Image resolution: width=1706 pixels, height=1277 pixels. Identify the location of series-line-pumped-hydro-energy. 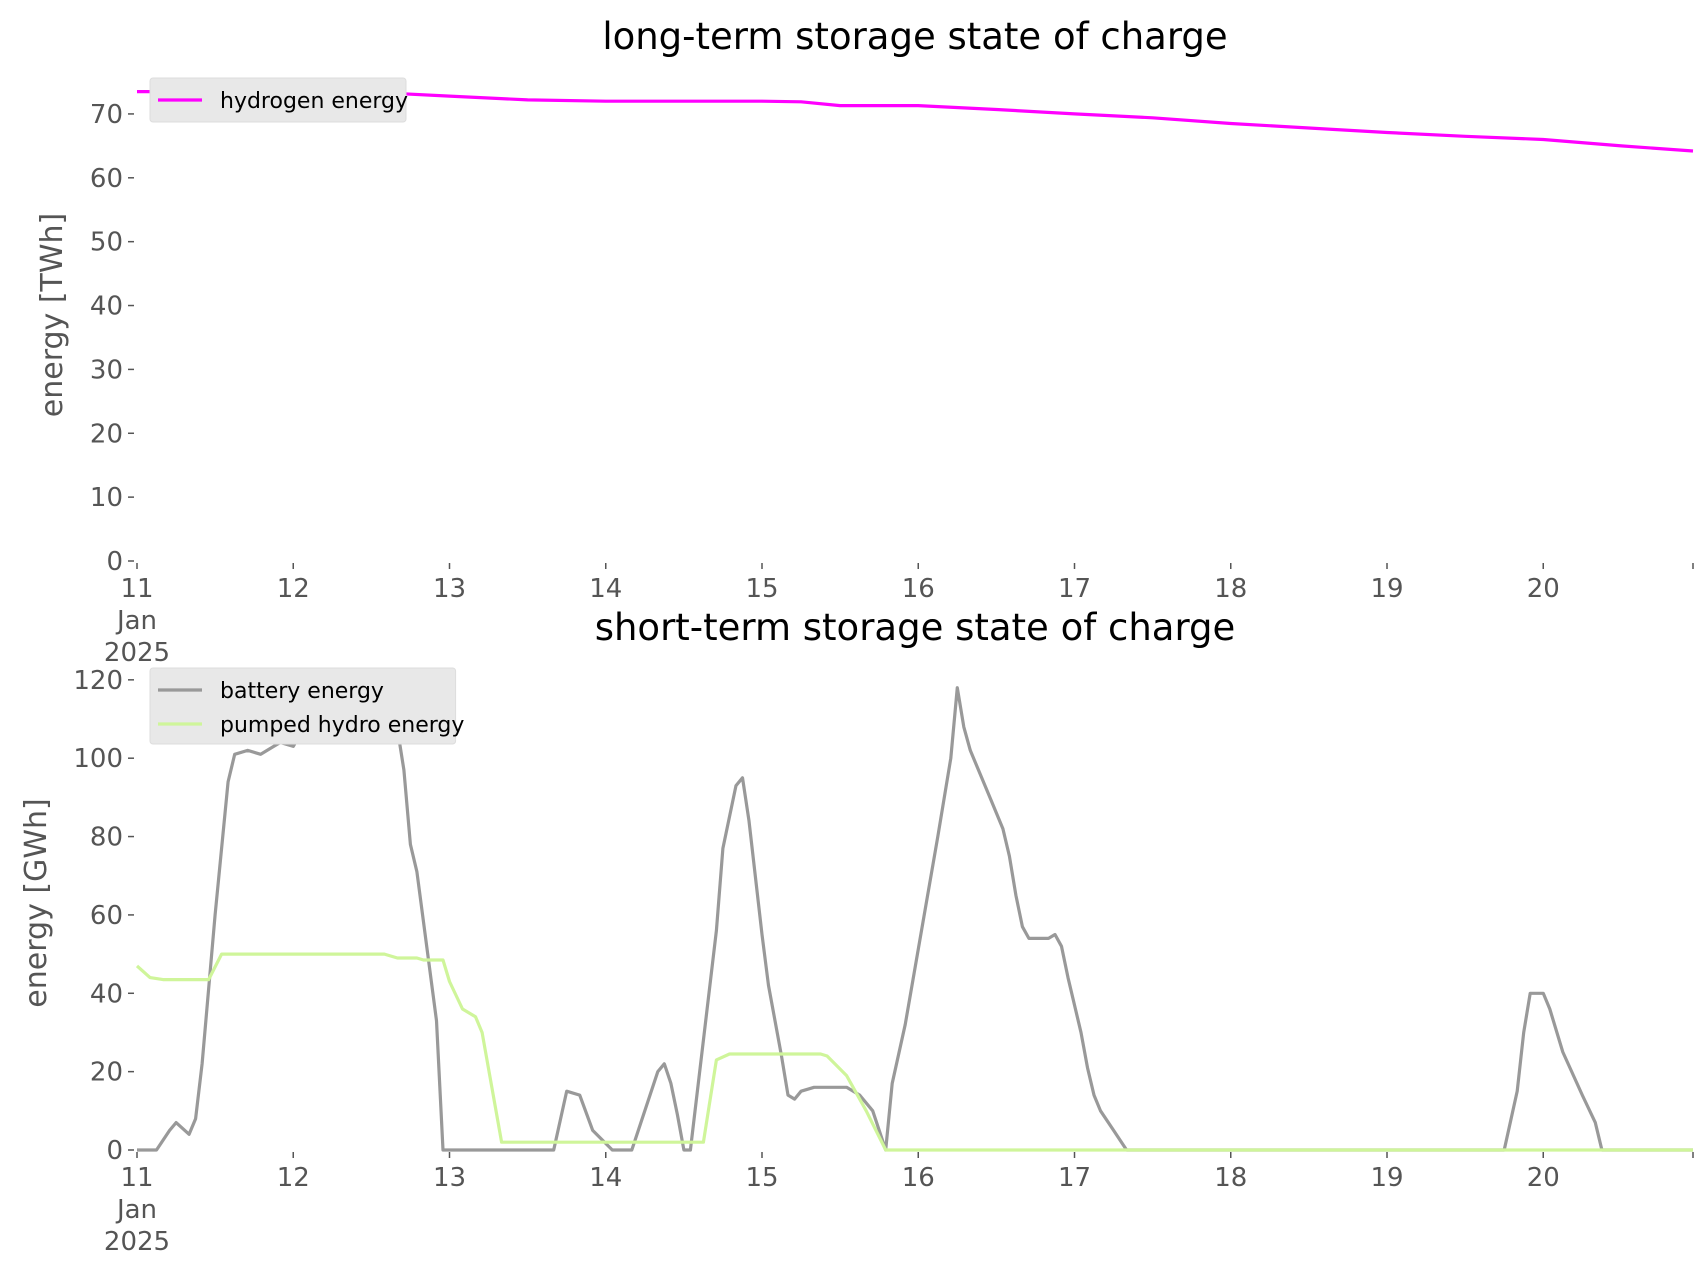
(914, 1052).